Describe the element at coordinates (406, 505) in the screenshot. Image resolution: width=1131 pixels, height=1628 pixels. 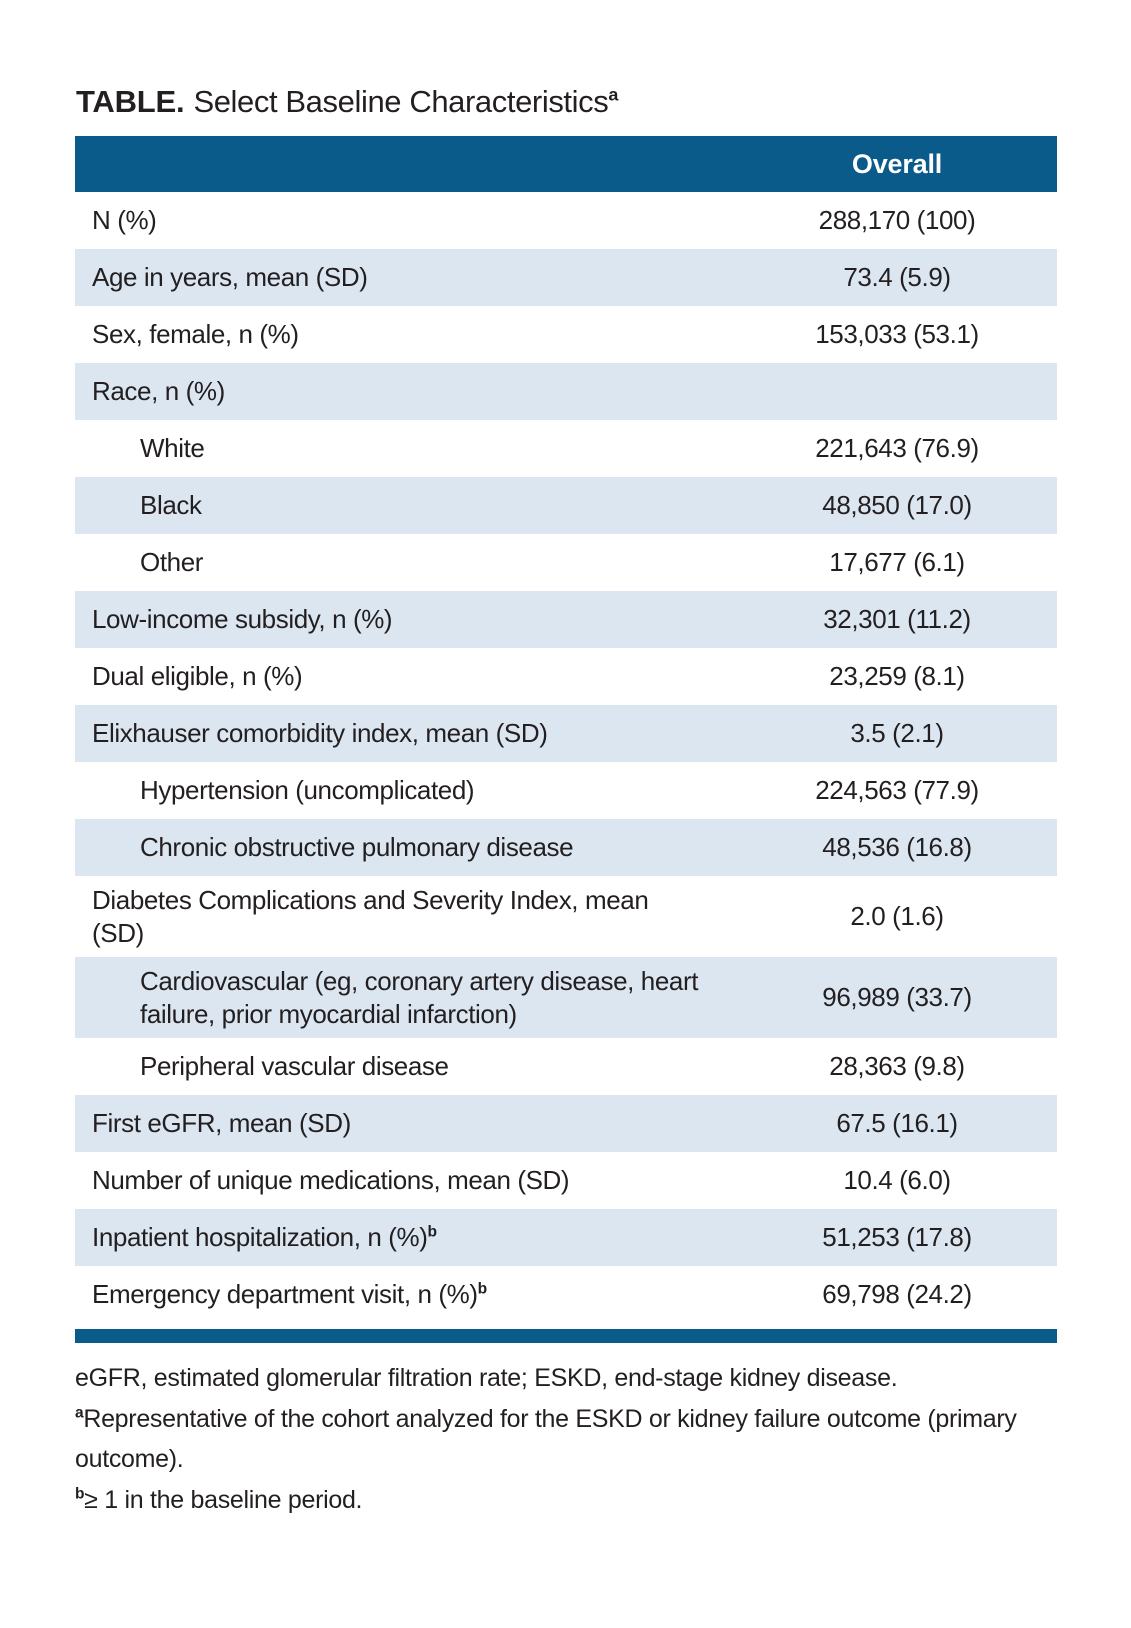
I see `row-label: Black` at that location.